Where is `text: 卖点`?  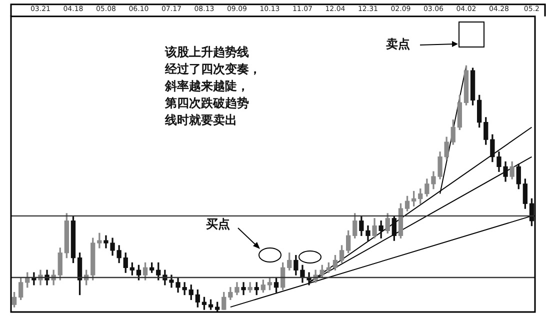 text: 卖点 is located at coordinates (398, 44).